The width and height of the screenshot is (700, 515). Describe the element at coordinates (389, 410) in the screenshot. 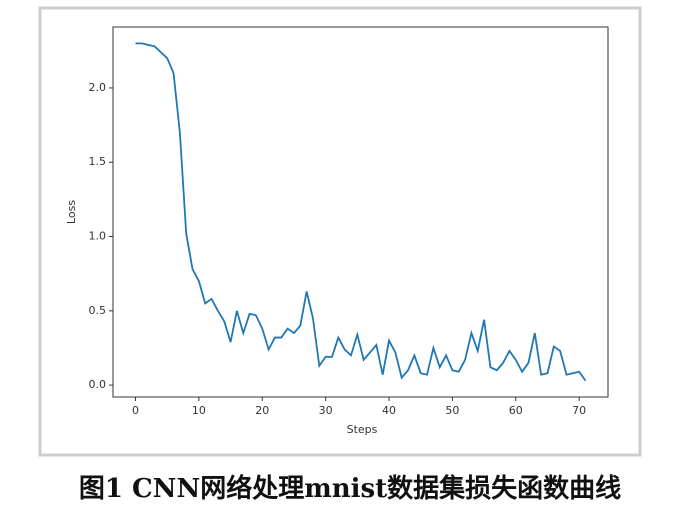

I see `x-tick-label: 40` at that location.